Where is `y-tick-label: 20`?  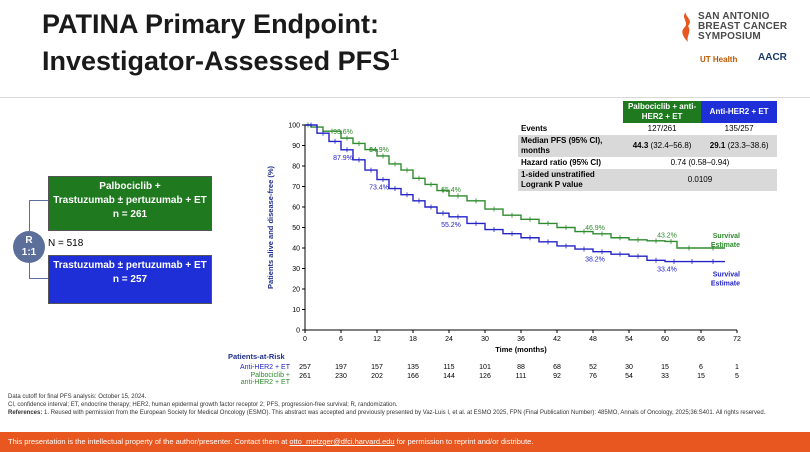
y-tick-label: 20 is located at coordinates (296, 290).